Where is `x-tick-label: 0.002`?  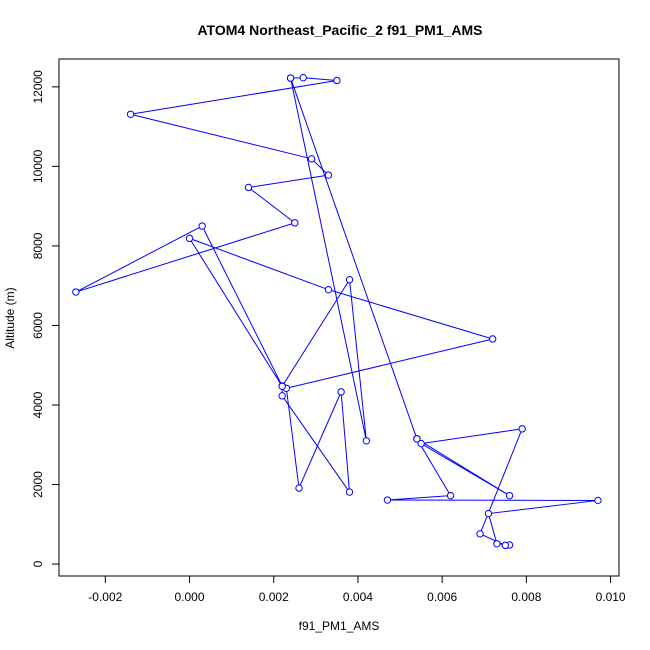
x-tick-label: 0.002 is located at coordinates (274, 597).